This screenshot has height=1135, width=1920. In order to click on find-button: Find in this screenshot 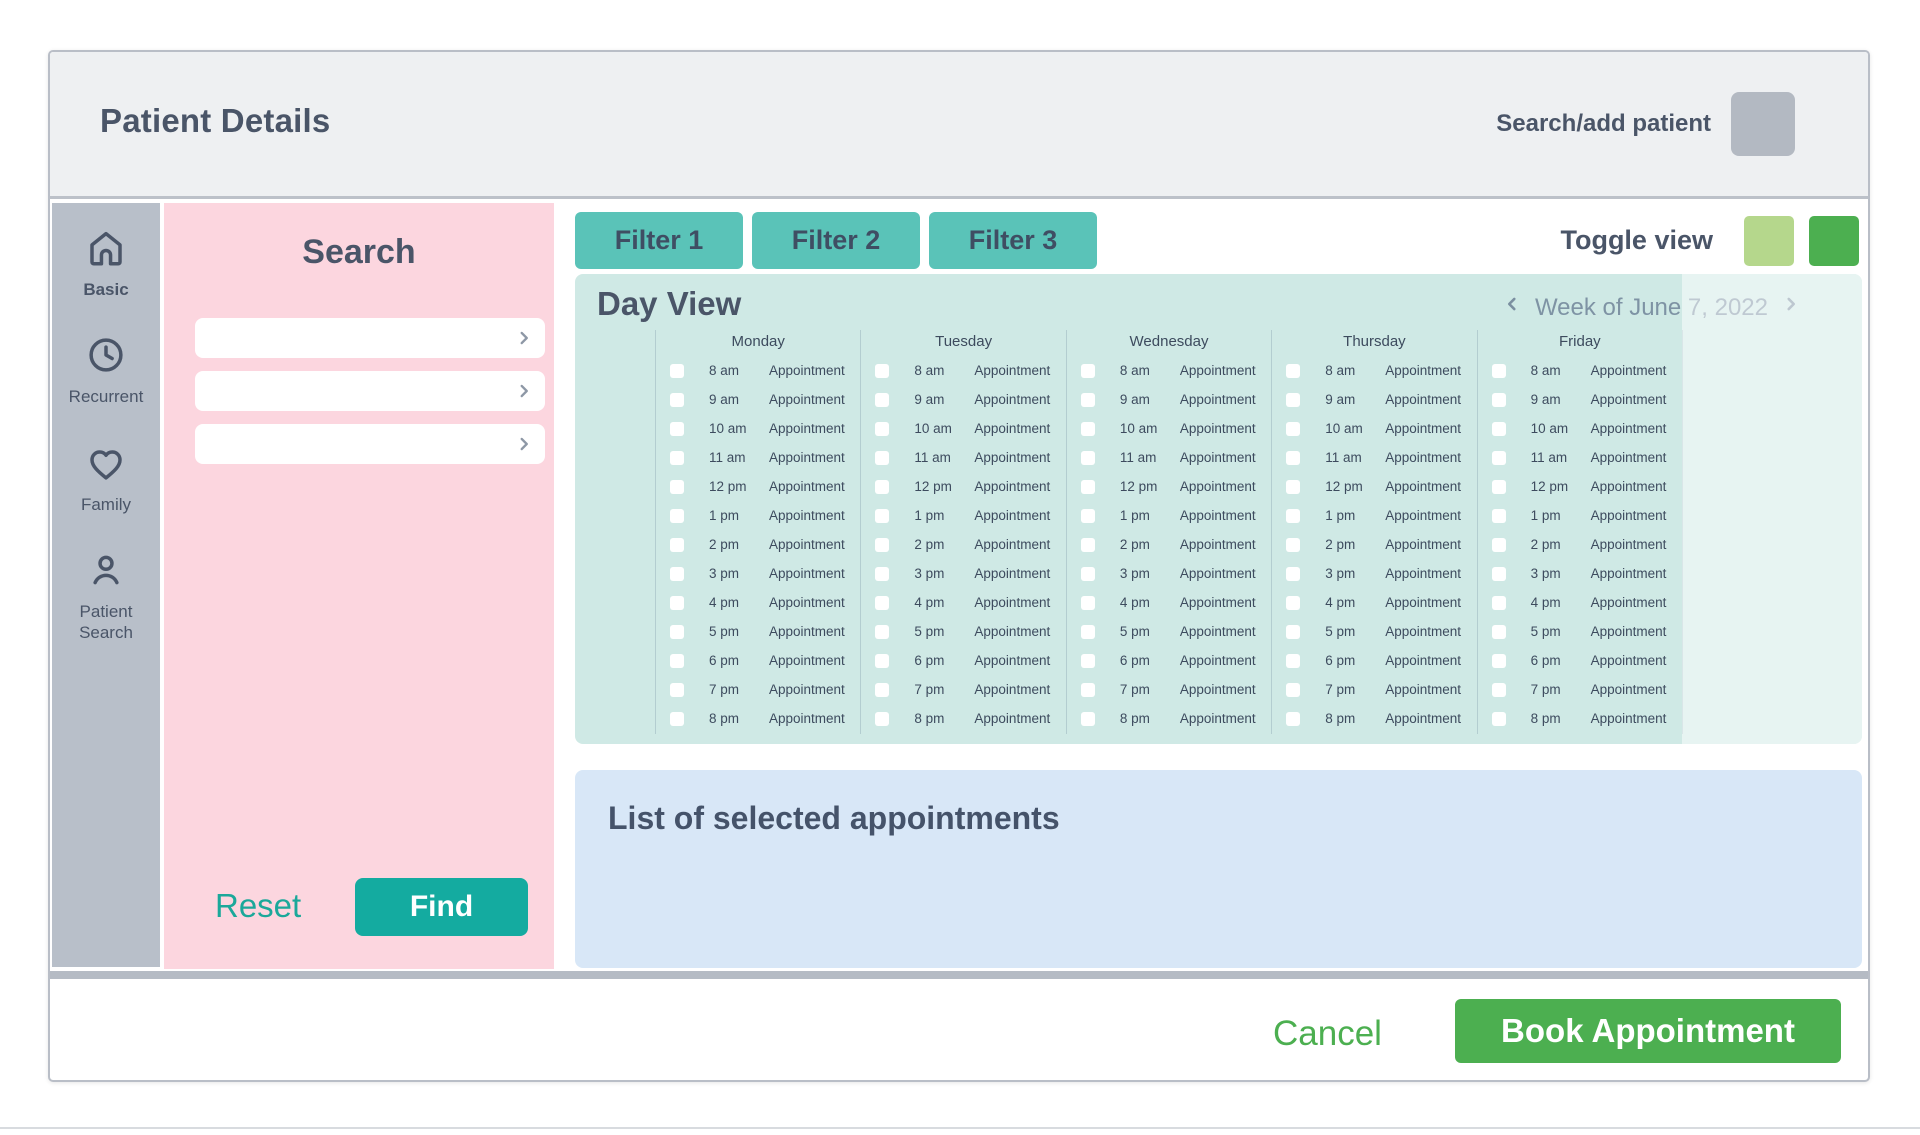, I will do `click(441, 907)`.